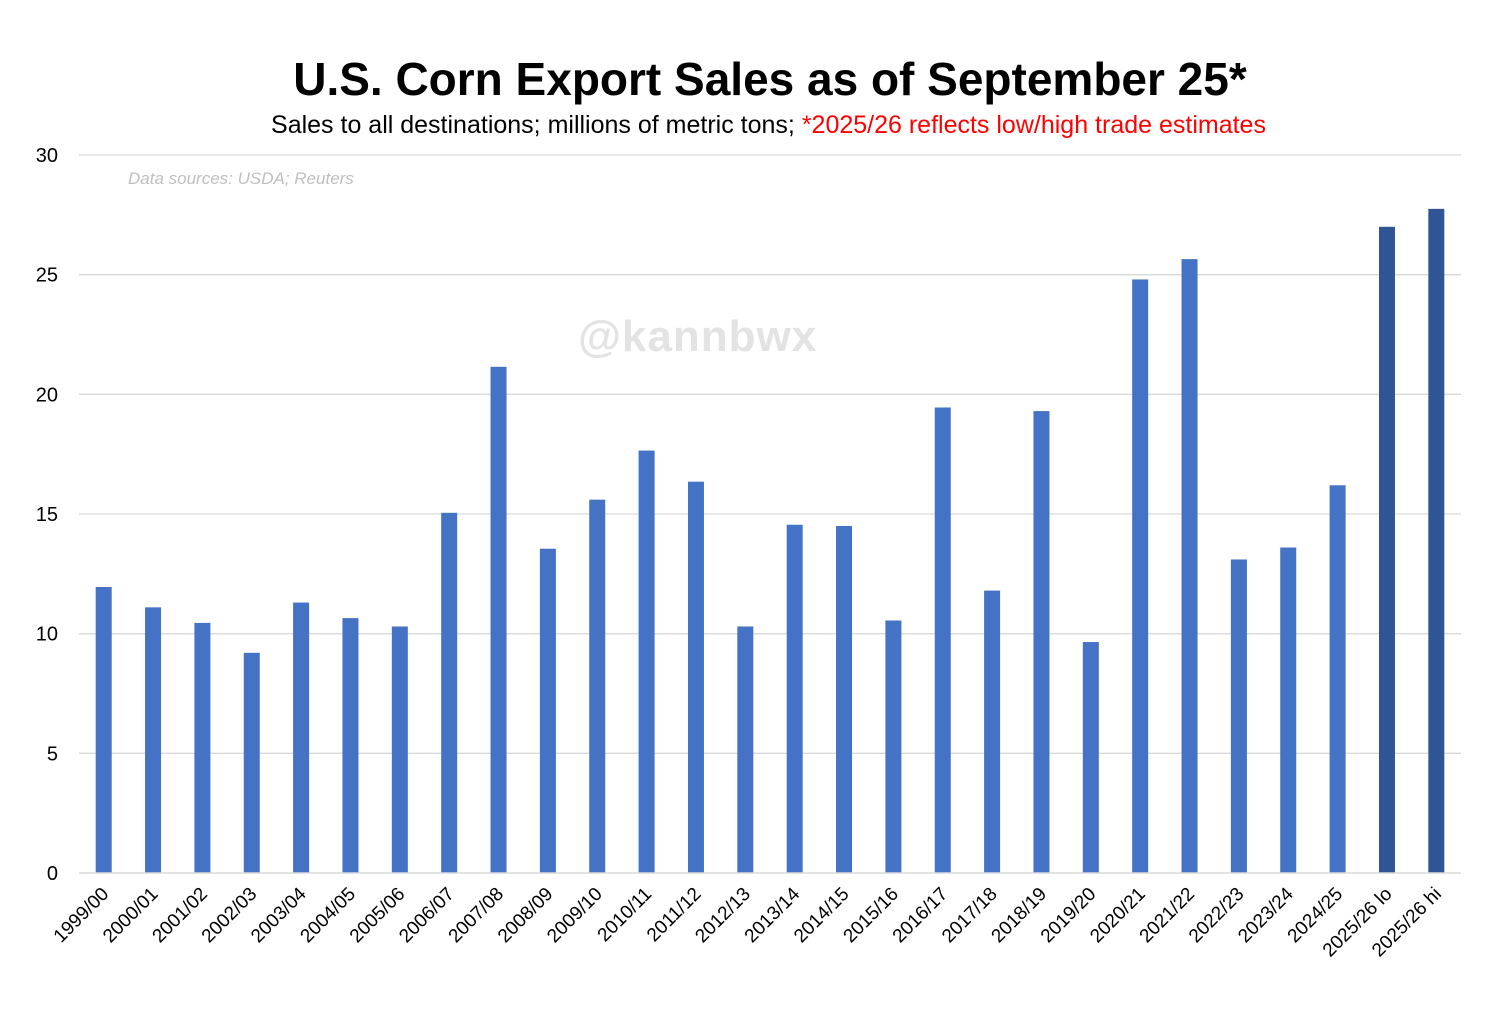 The width and height of the screenshot is (1500, 1013). What do you see at coordinates (47, 395) in the screenshot?
I see `y-tick-label: 20` at bounding box center [47, 395].